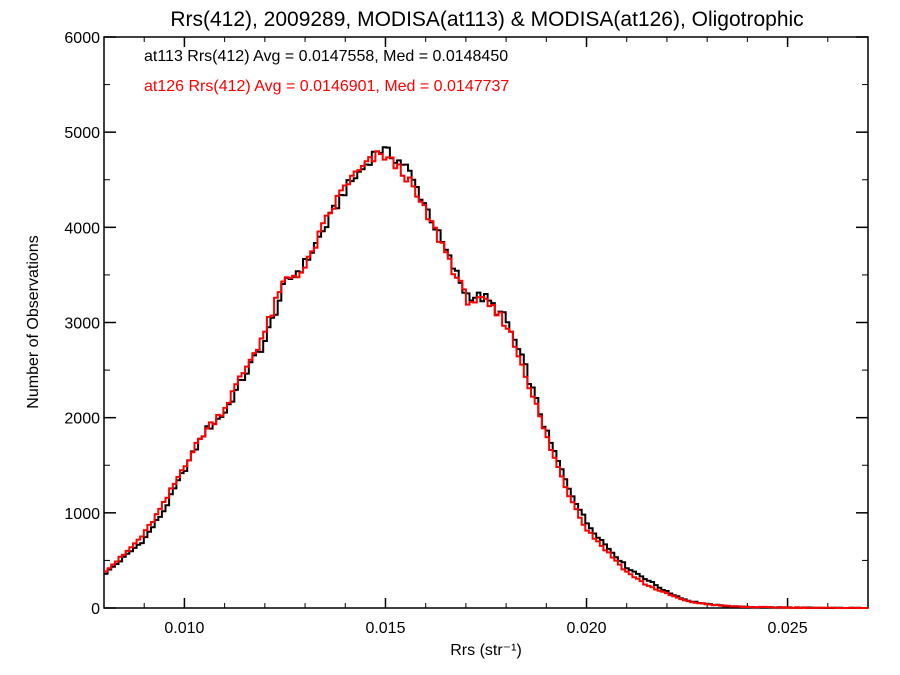 The width and height of the screenshot is (900, 675). What do you see at coordinates (33, 321) in the screenshot?
I see `y-axis-label: Number of Observations` at bounding box center [33, 321].